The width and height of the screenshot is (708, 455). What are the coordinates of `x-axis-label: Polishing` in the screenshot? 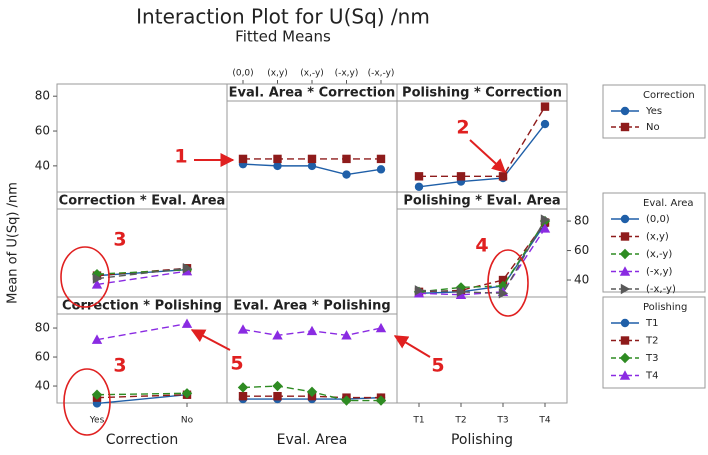 It's located at (482, 440).